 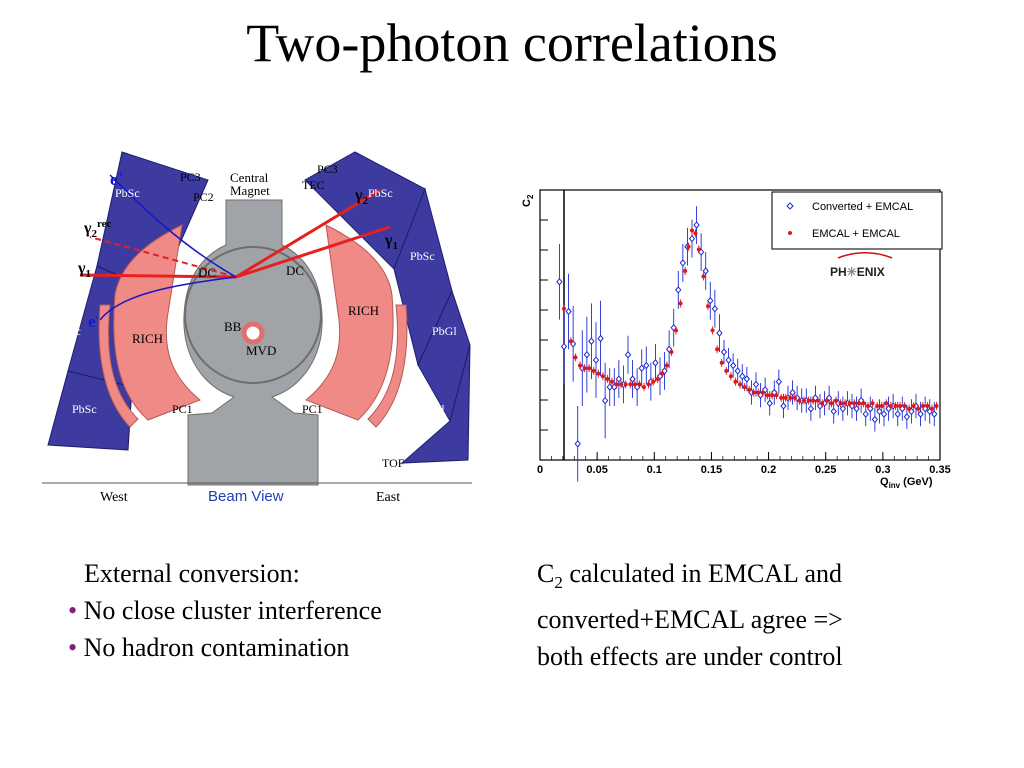 What do you see at coordinates (327, 169) in the screenshot?
I see `label-pc3-east: PC3` at bounding box center [327, 169].